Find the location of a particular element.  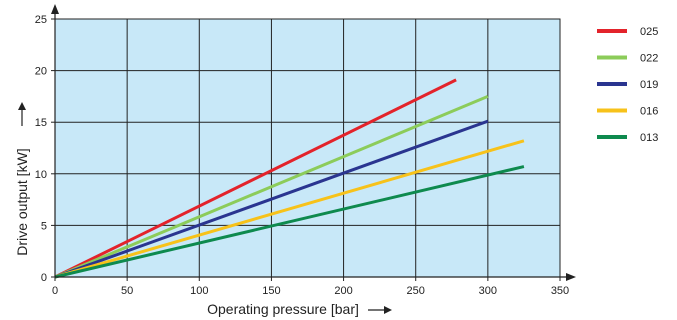

x-tick-label: 250 is located at coordinates (416, 291).